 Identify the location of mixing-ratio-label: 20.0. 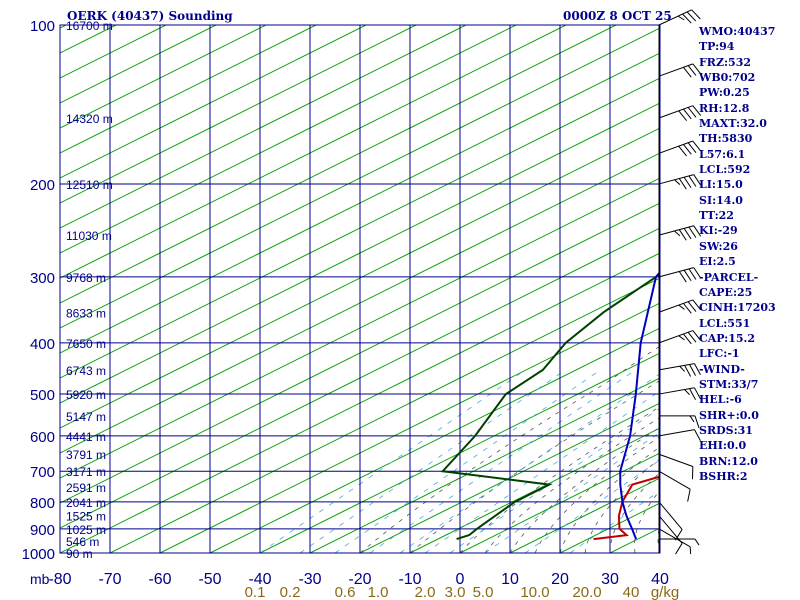
(586, 592).